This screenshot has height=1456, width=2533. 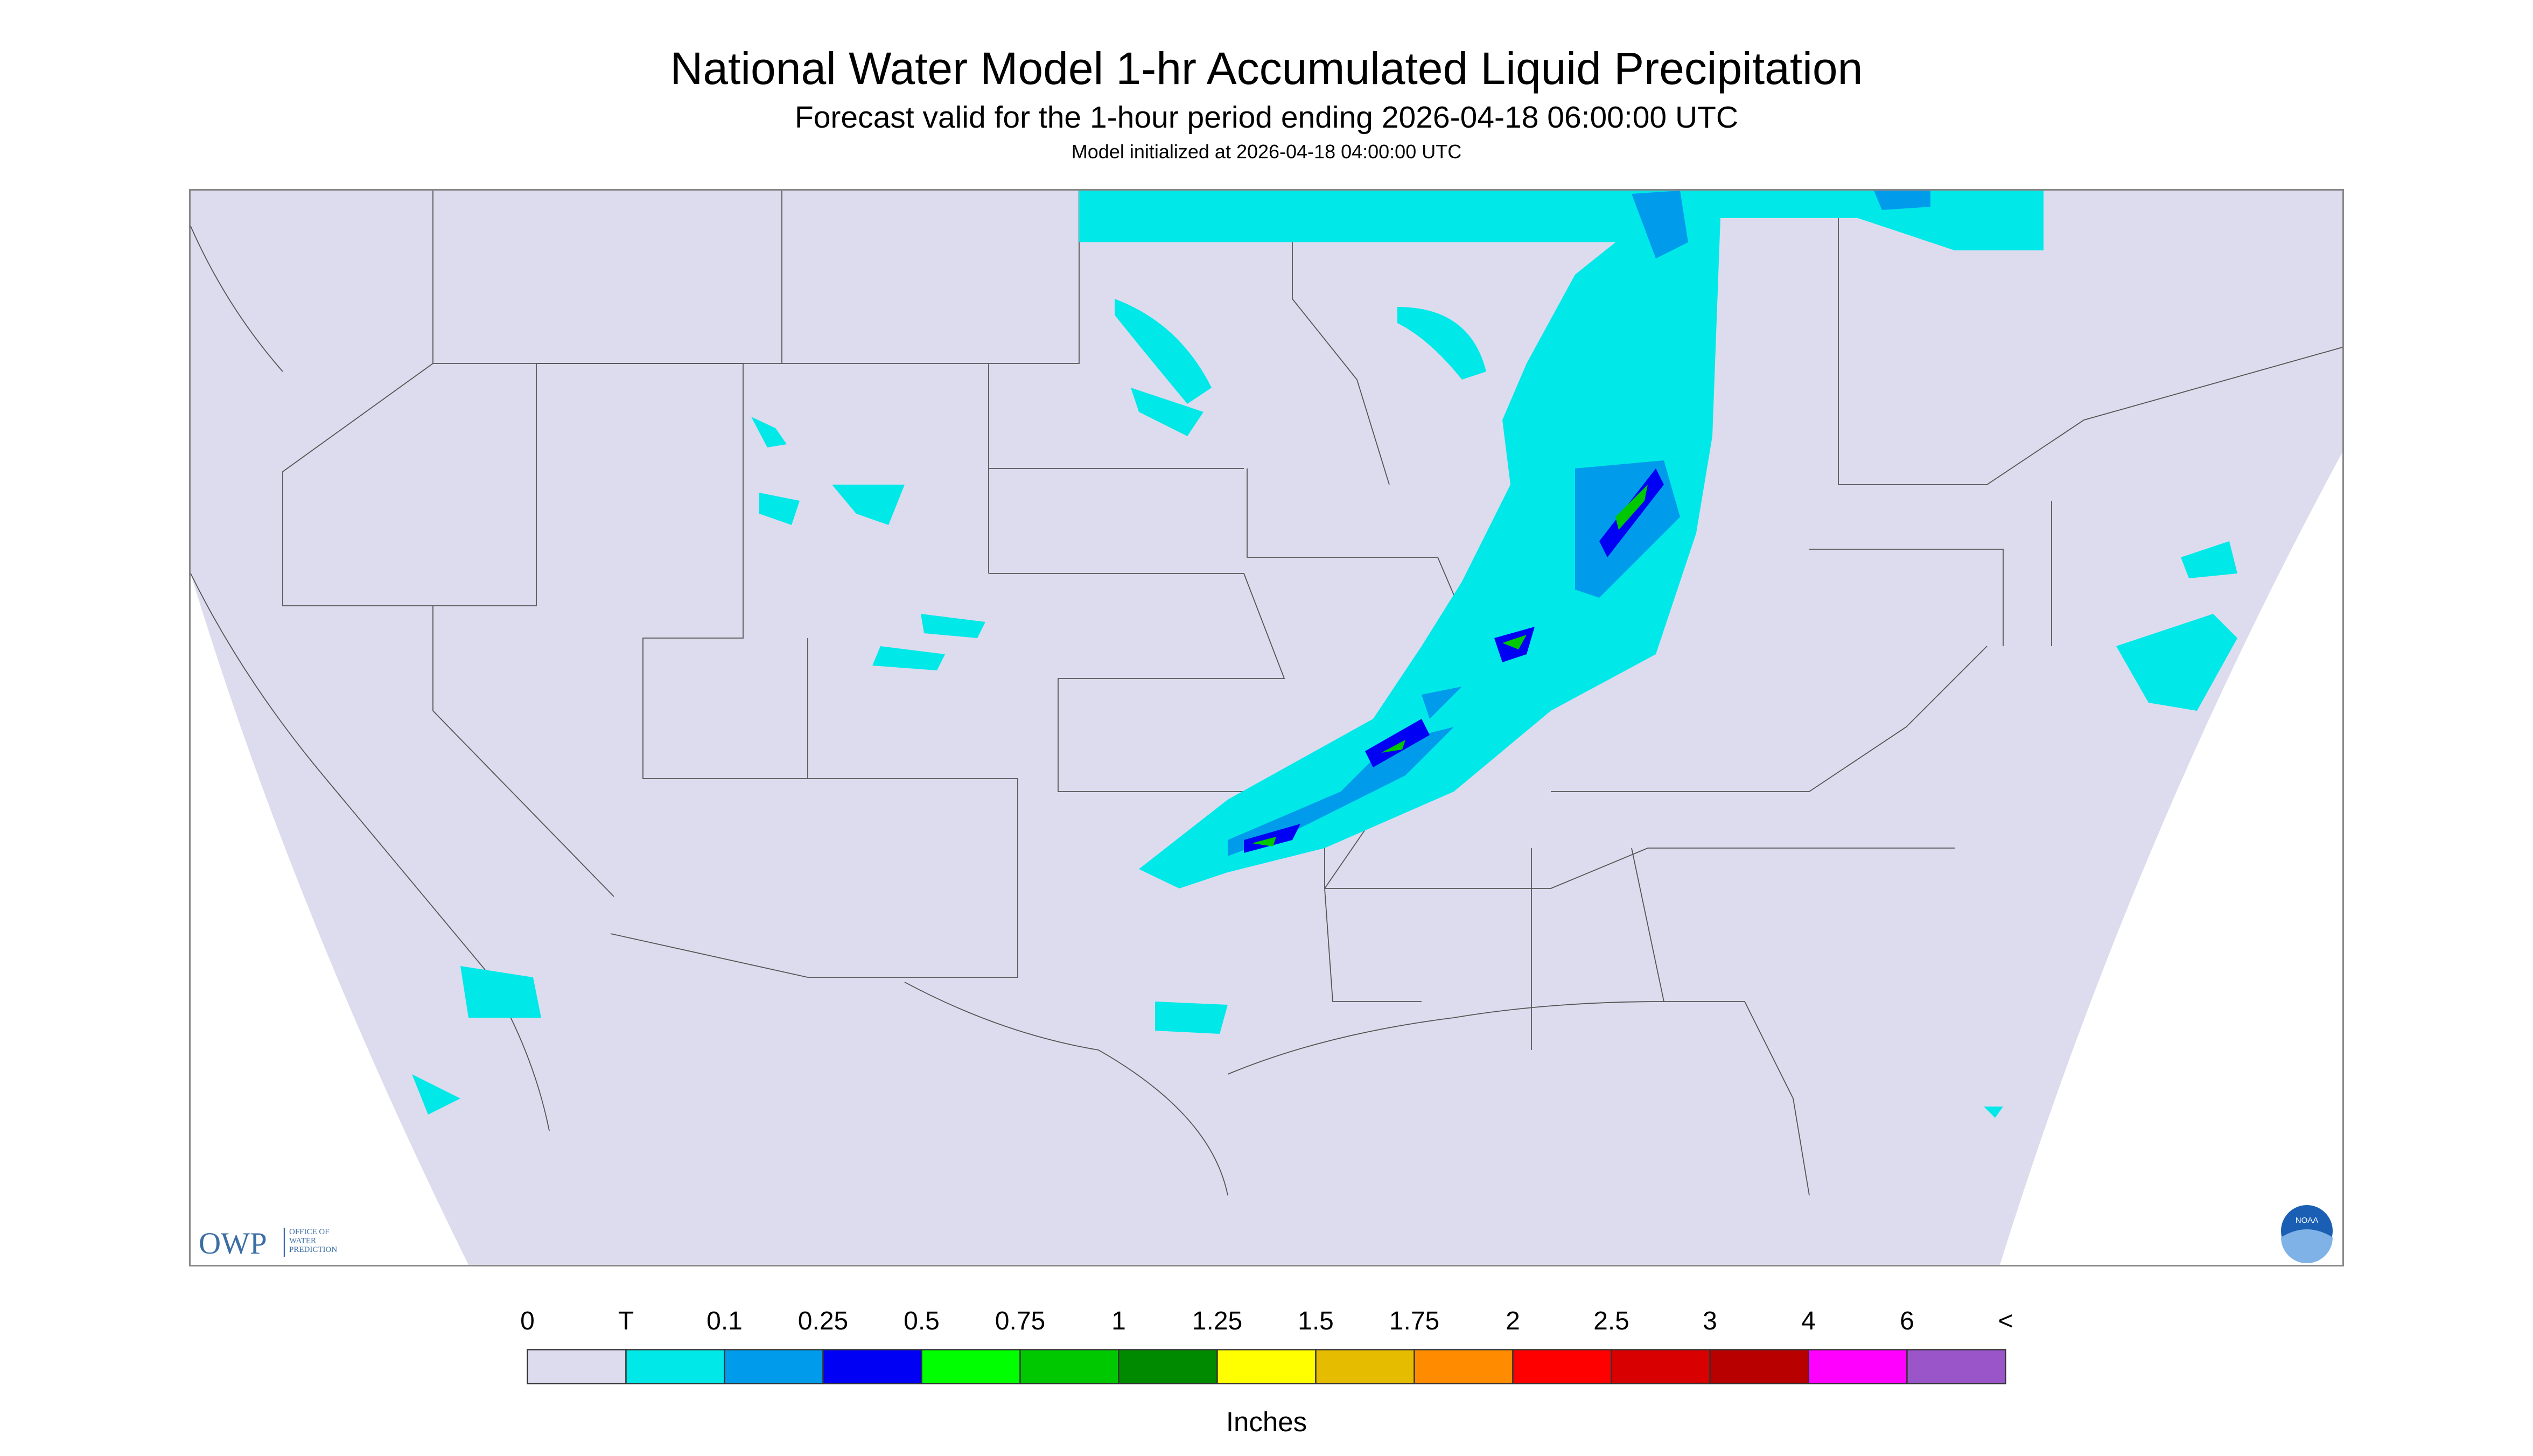 What do you see at coordinates (2307, 1220) in the screenshot?
I see `noaa-mark: NOAA` at bounding box center [2307, 1220].